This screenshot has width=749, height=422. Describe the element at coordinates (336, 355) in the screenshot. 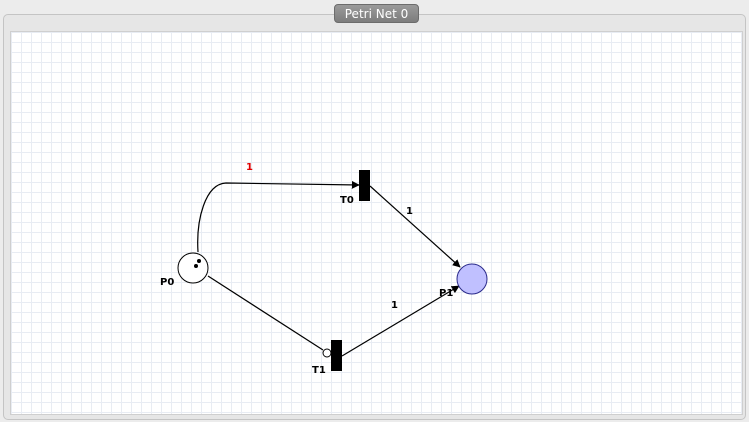

I see `transition-t1` at that location.